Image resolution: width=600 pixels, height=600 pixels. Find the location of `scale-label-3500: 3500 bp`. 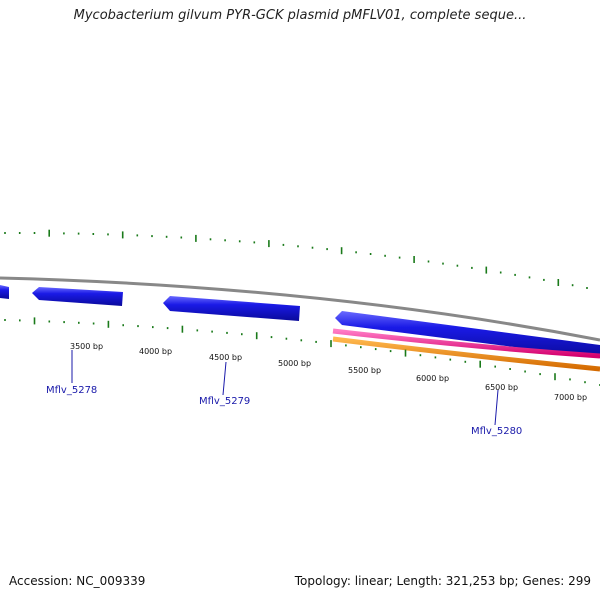

scale-label-3500: 3500 bp is located at coordinates (86, 346).